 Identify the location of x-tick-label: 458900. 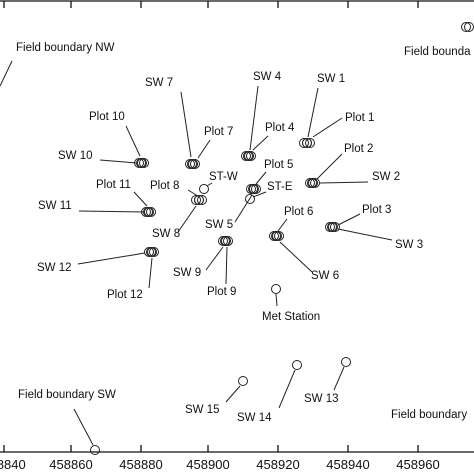
(207, 464).